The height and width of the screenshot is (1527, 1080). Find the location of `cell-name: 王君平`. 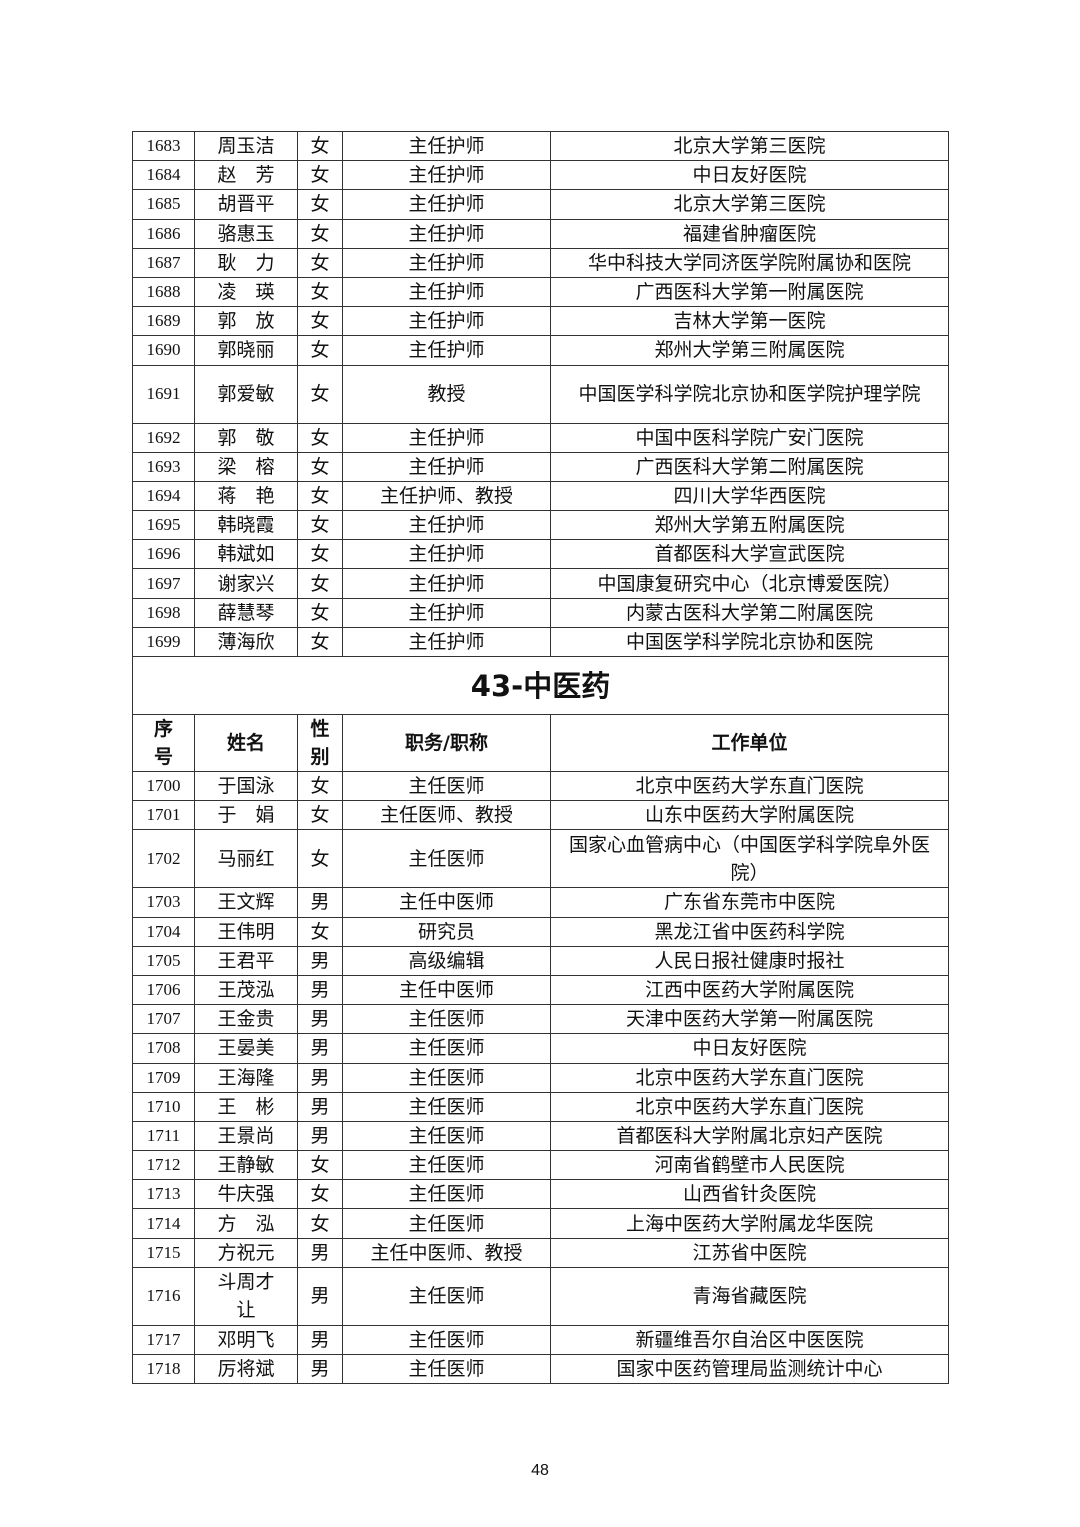

cell-name: 王君平 is located at coordinates (246, 960).